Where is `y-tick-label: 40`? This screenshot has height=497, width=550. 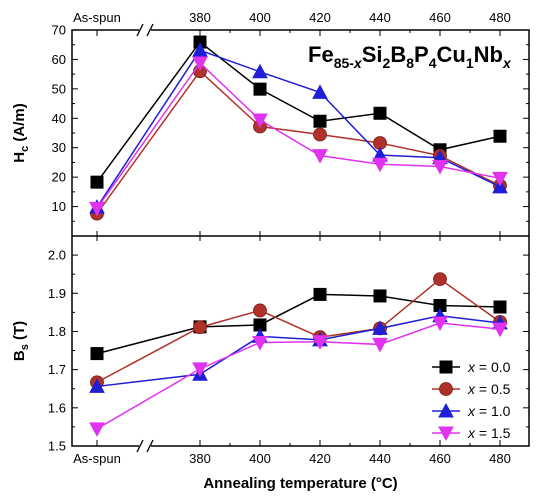 y-tick-label: 40 is located at coordinates (59, 118).